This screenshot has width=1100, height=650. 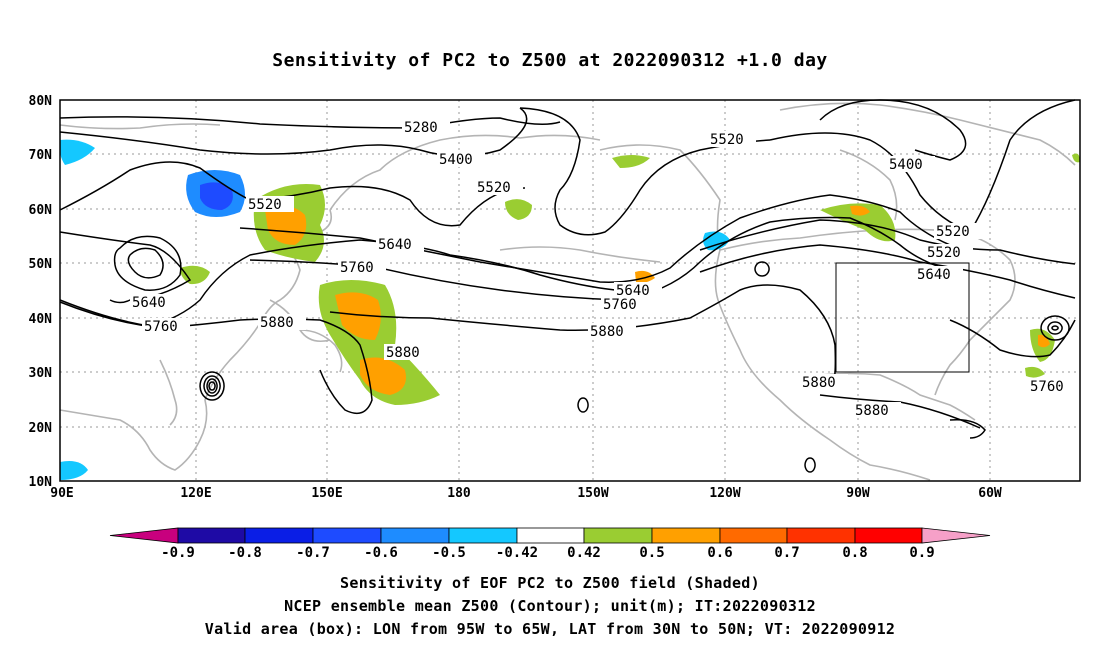 What do you see at coordinates (967, 428) in the screenshot?
I see `contour-tropic-east` at bounding box center [967, 428].